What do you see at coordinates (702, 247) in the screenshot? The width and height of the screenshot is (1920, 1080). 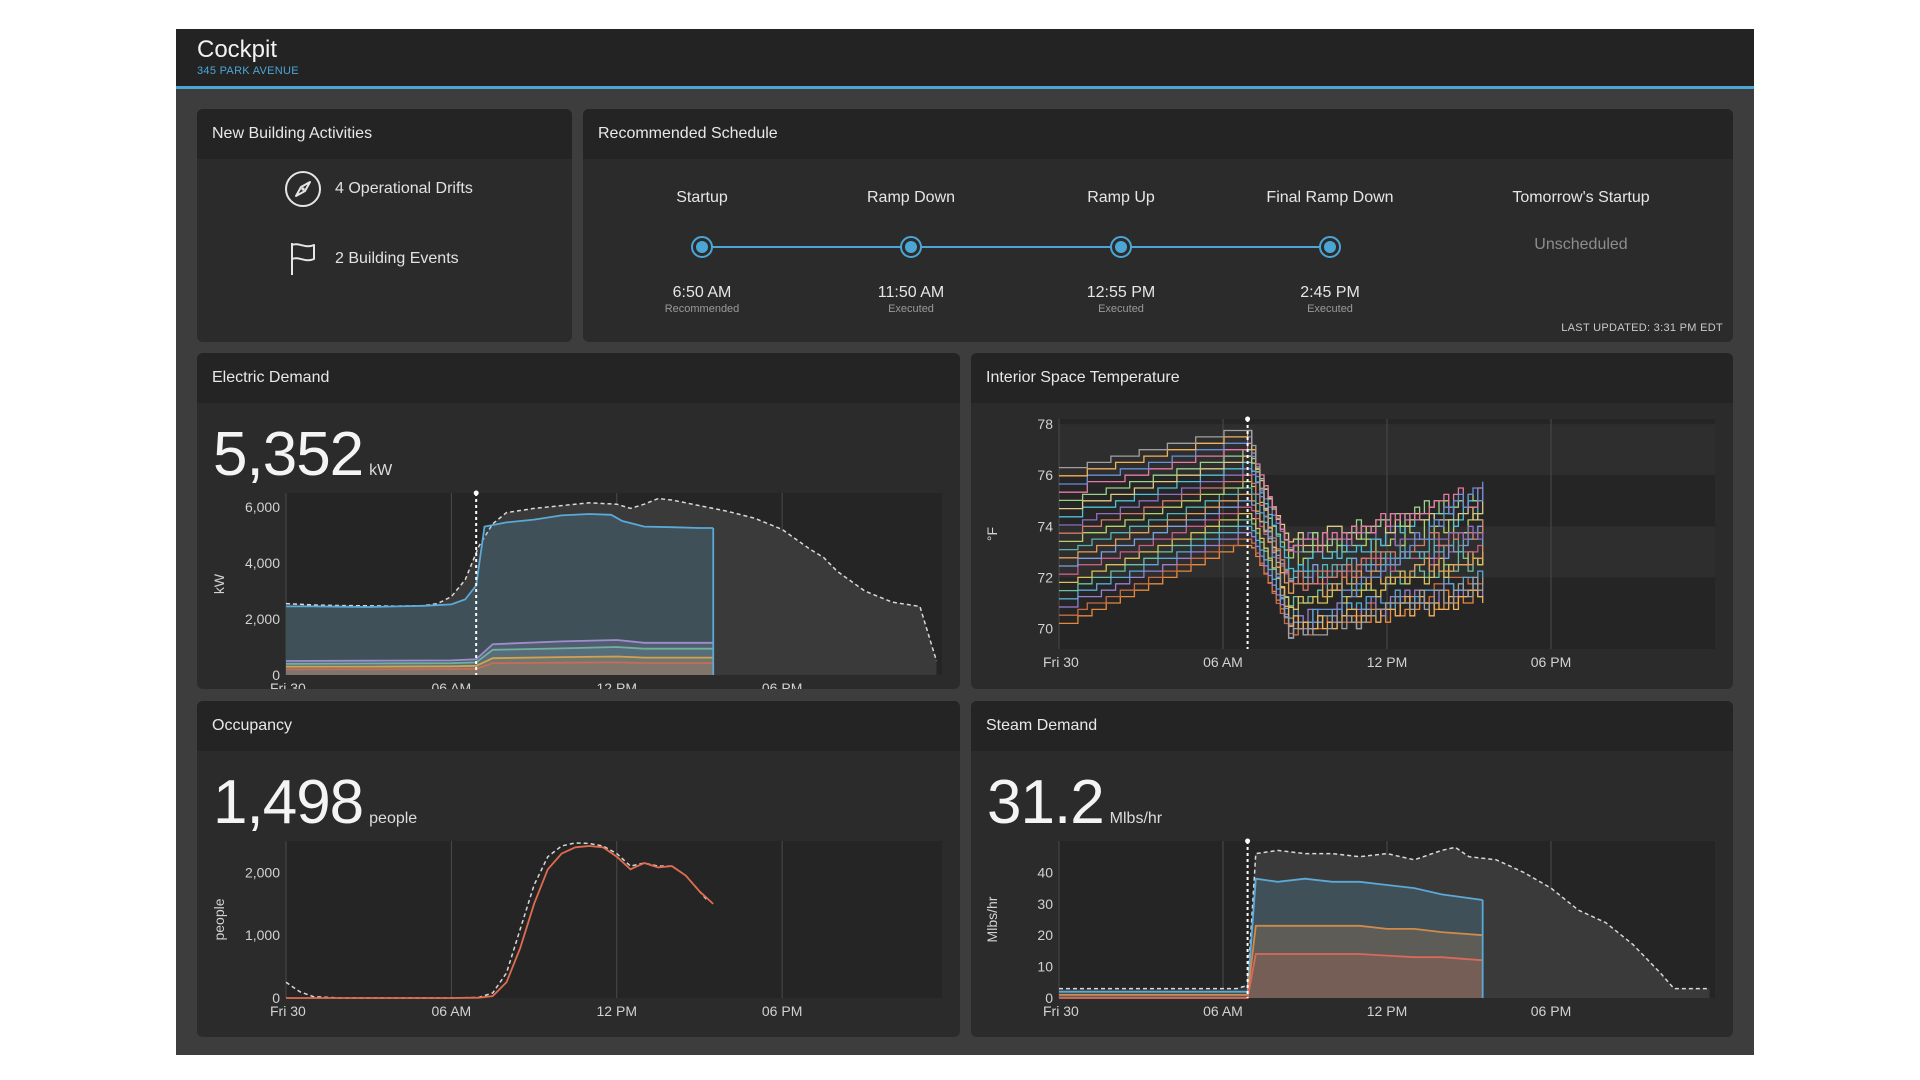 I see `timeline-dot-startup` at bounding box center [702, 247].